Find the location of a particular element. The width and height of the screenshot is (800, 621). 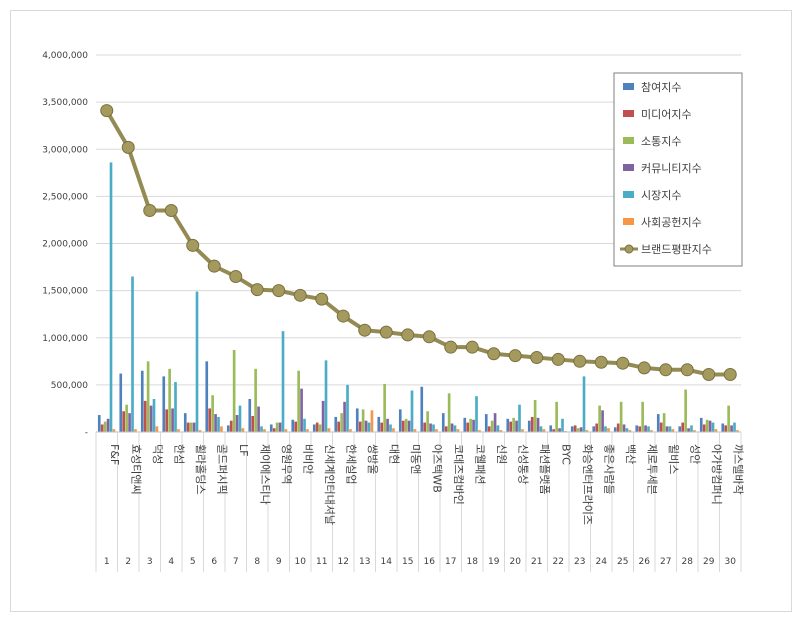

category-label: 덕성 is located at coordinates (157, 454).